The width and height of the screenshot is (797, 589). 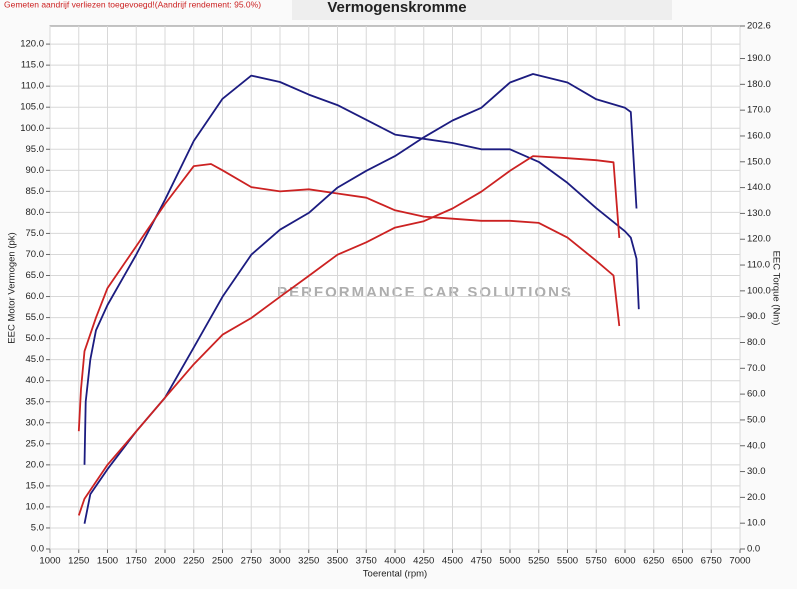 I want to click on y2-tick-label: 120.0, so click(x=759, y=239).